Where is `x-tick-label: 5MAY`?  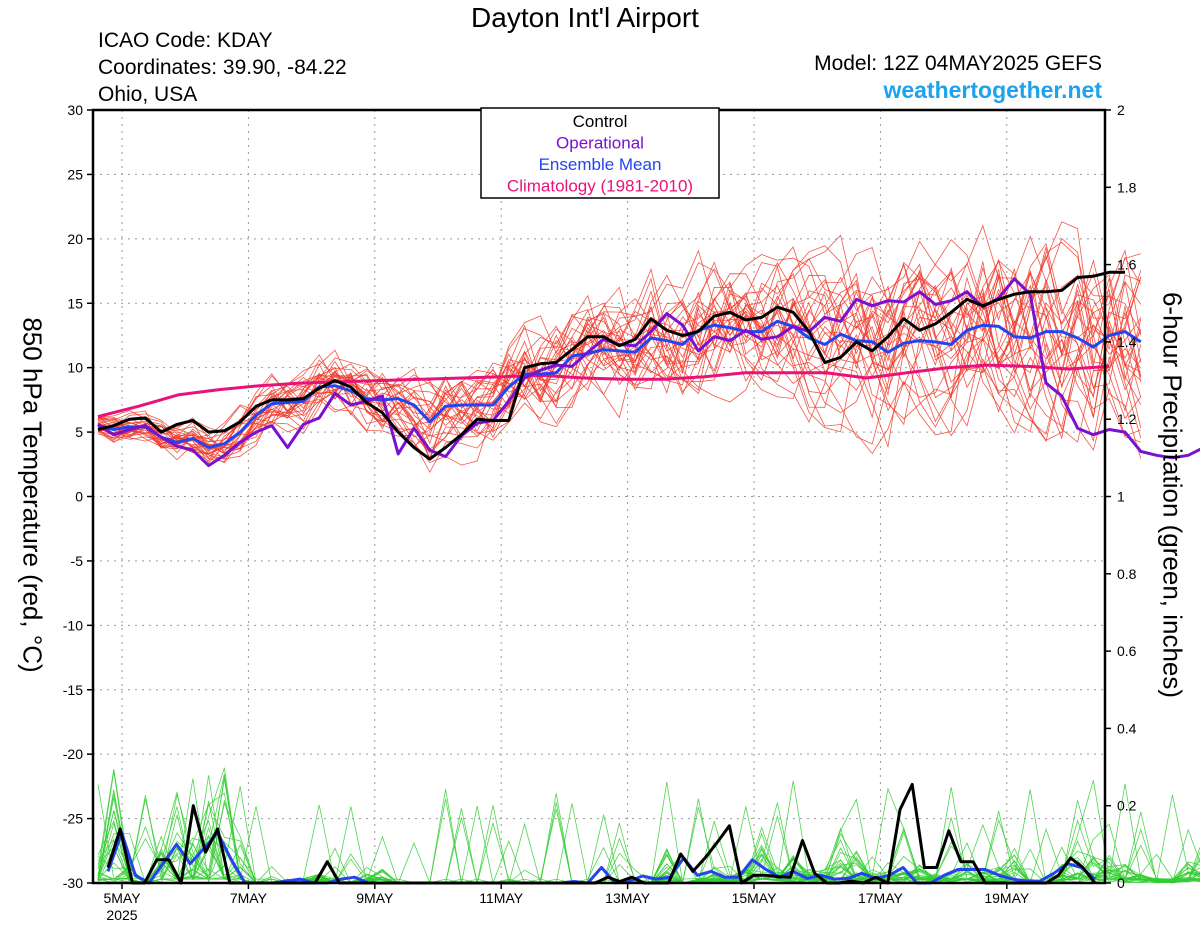
x-tick-label: 5MAY is located at coordinates (122, 898).